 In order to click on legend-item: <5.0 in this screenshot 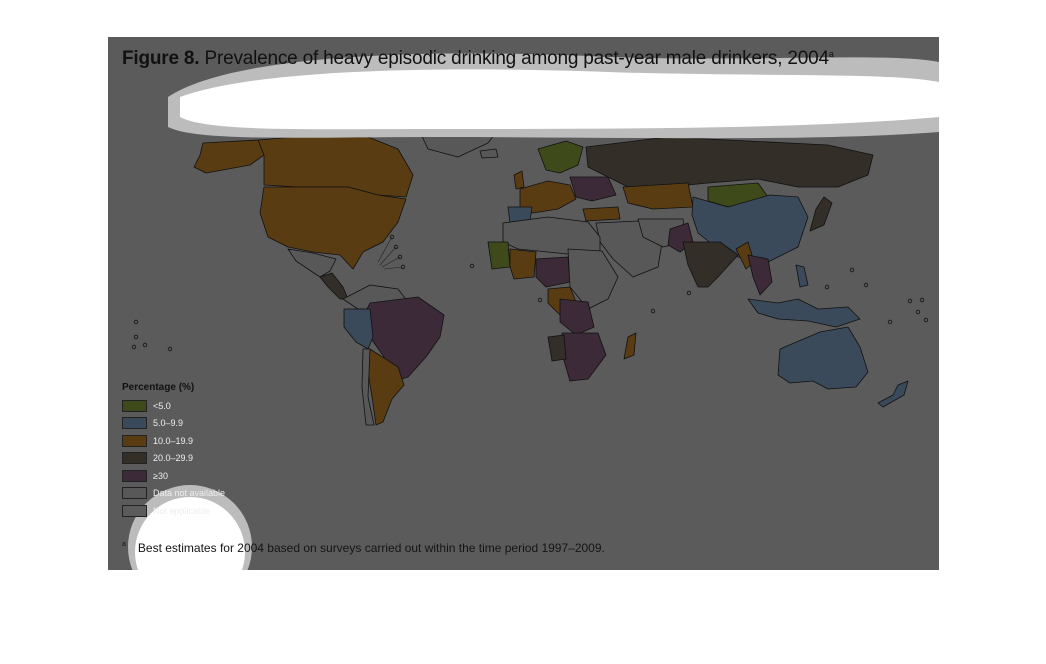, I will do `click(173, 406)`.